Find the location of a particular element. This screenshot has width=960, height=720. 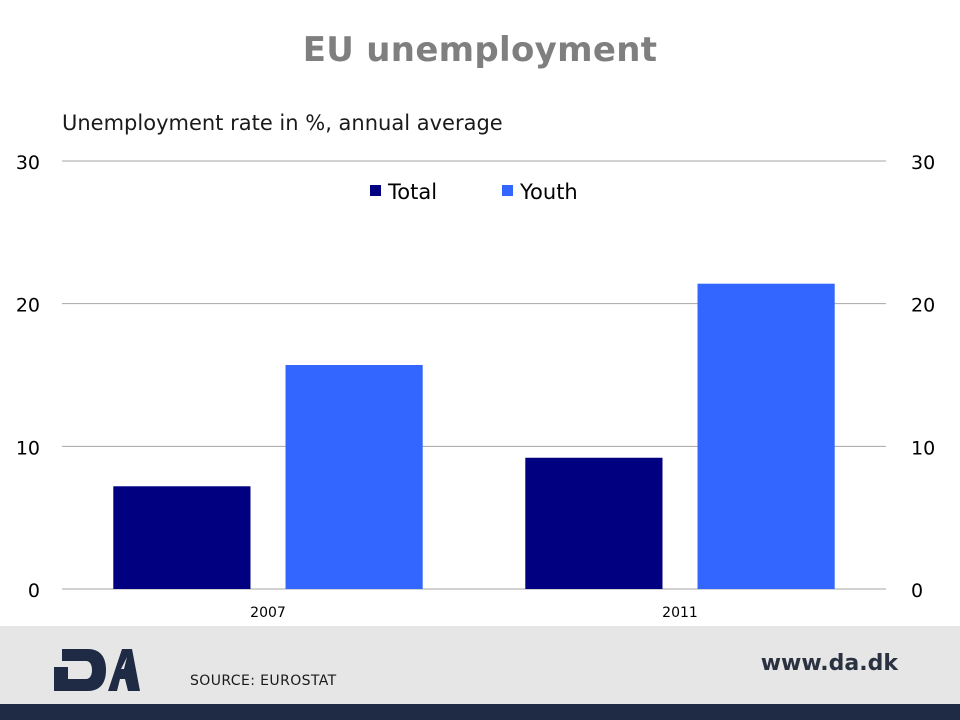

slide-title: EU unemployment is located at coordinates (480, 50).